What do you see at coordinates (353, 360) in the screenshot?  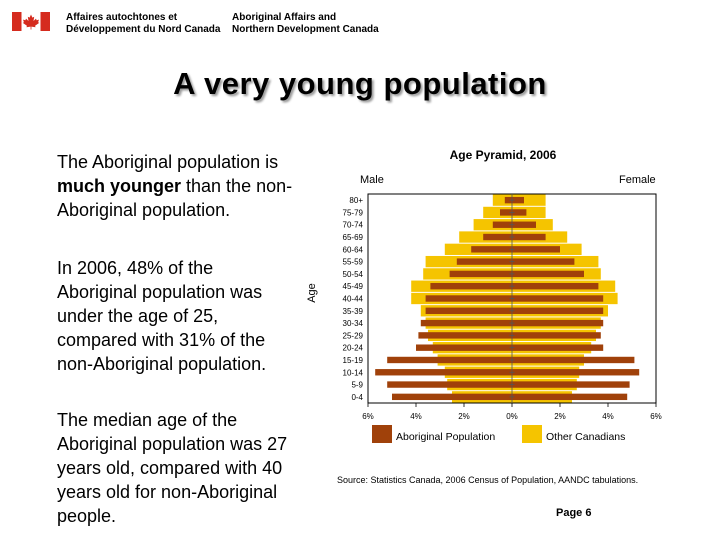 I see `age-tick-label: 15-19` at bounding box center [353, 360].